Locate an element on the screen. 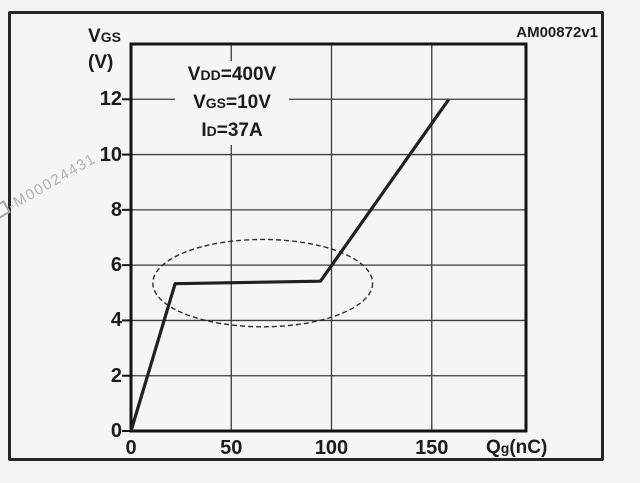 Image resolution: width=640 pixels, height=483 pixels. plateau-ellipse is located at coordinates (263, 283).